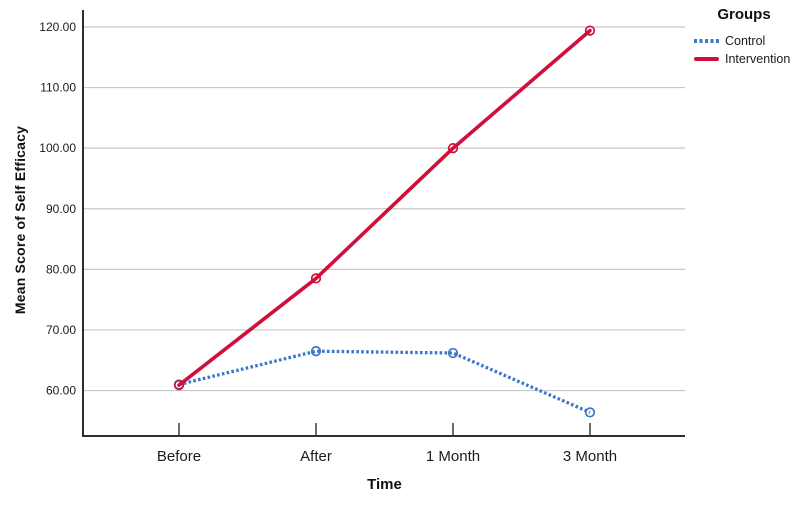  I want to click on intervention-solid-line-swatch, so click(706, 59).